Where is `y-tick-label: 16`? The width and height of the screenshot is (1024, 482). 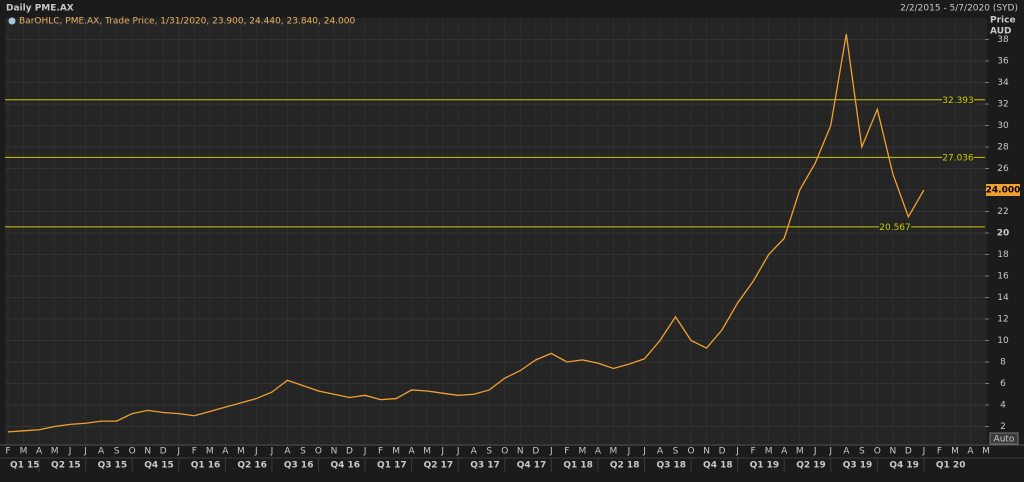 y-tick-label: 16 is located at coordinates (1003, 277).